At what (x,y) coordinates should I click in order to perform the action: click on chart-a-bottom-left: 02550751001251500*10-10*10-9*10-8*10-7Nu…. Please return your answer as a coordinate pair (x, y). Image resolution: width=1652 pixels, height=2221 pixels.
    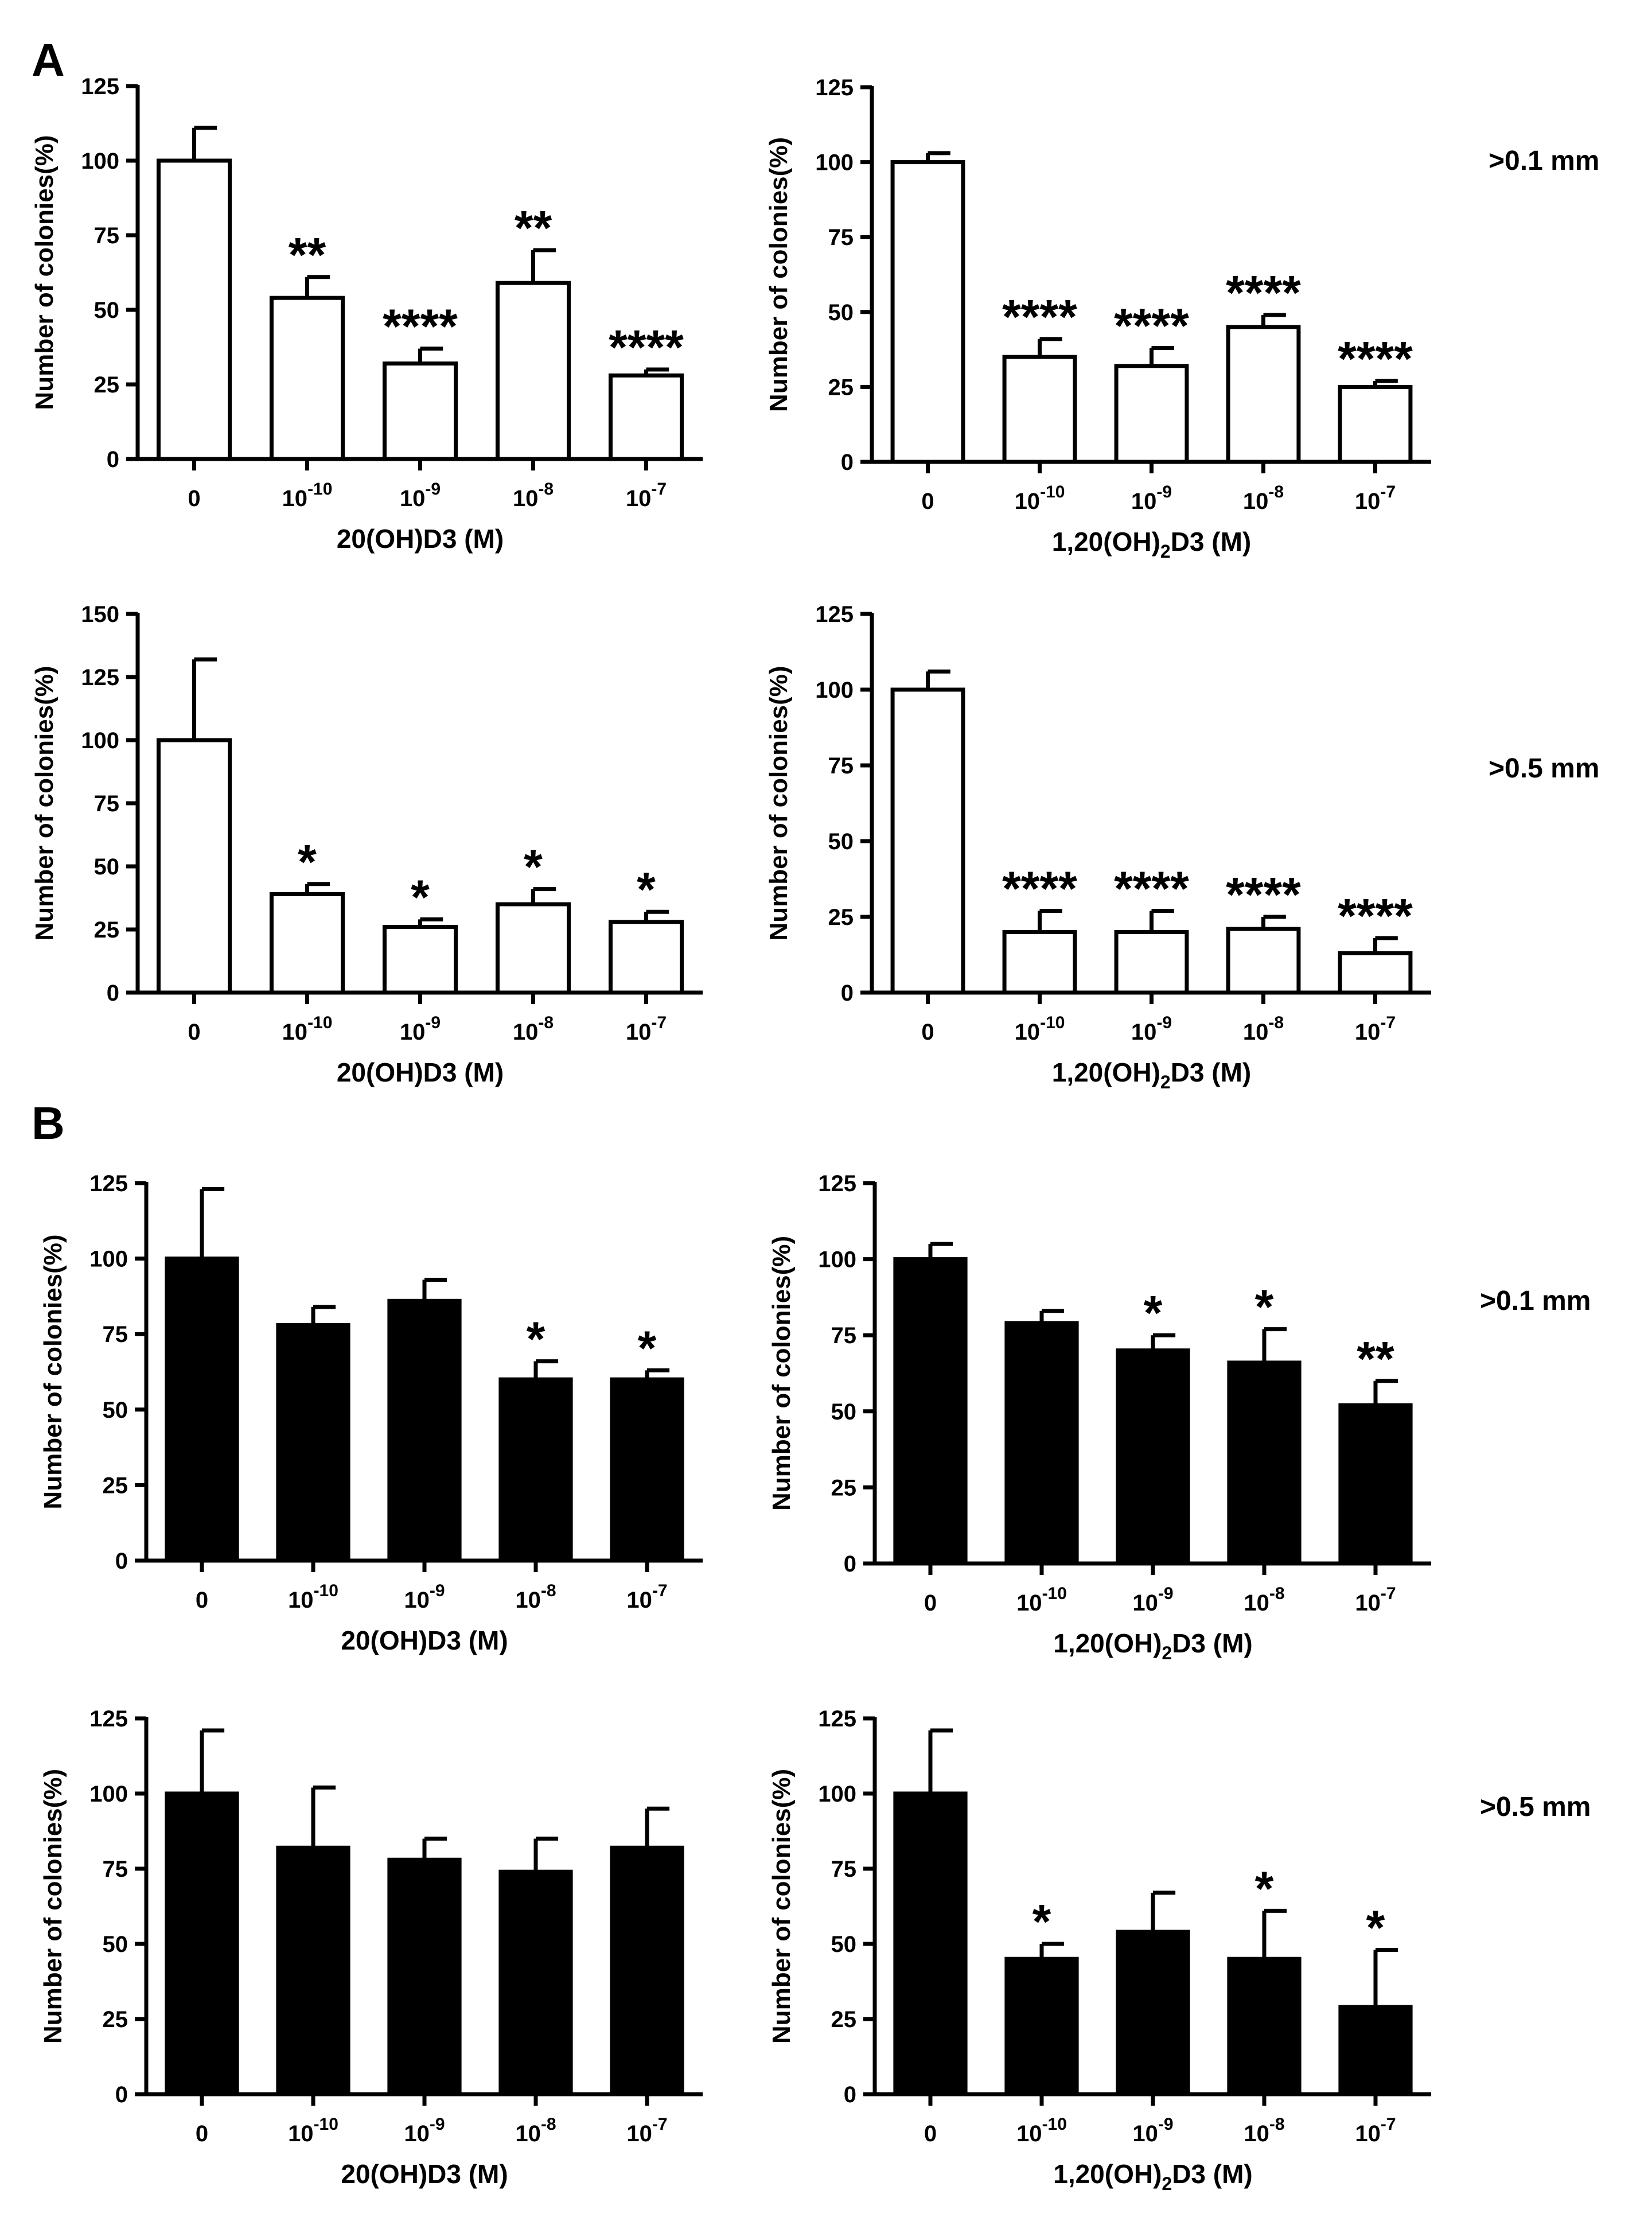
    Looking at the image, I should click on (366, 845).